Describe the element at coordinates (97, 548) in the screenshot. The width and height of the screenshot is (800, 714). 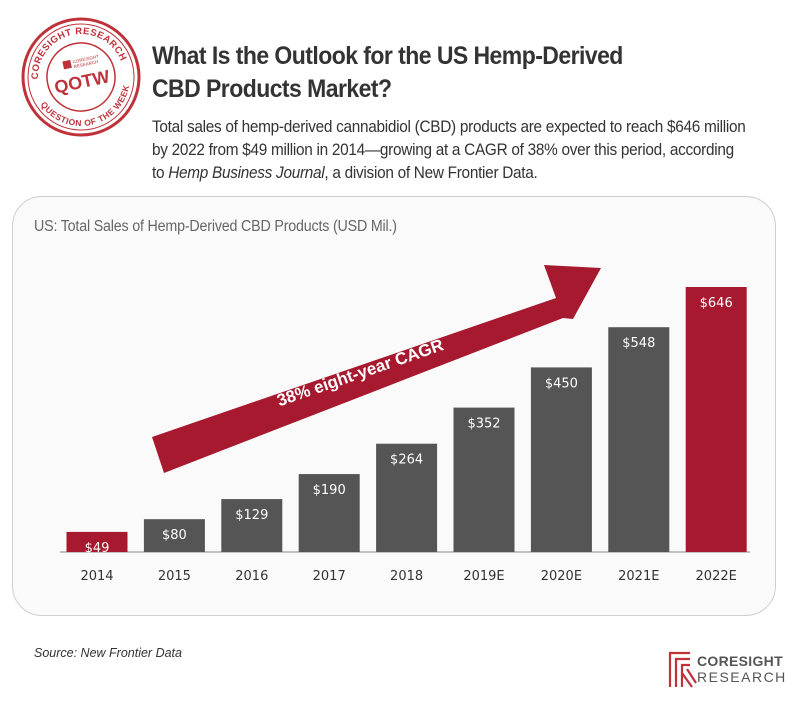
I see `data-label-2014: $49` at that location.